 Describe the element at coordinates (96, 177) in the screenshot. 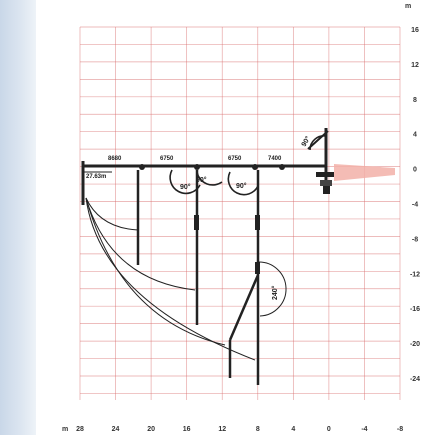

I see `boom-length-label: 27.63m` at that location.